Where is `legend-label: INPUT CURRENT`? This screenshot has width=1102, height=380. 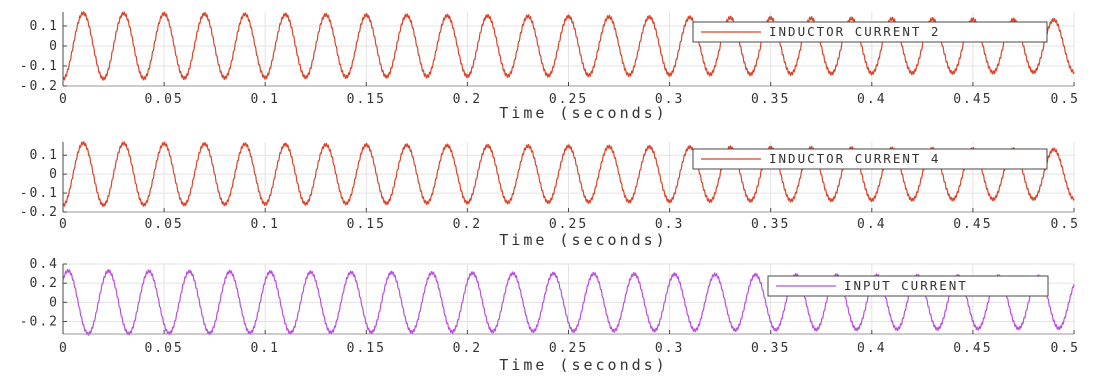 legend-label: INPUT CURRENT is located at coordinates (906, 285).